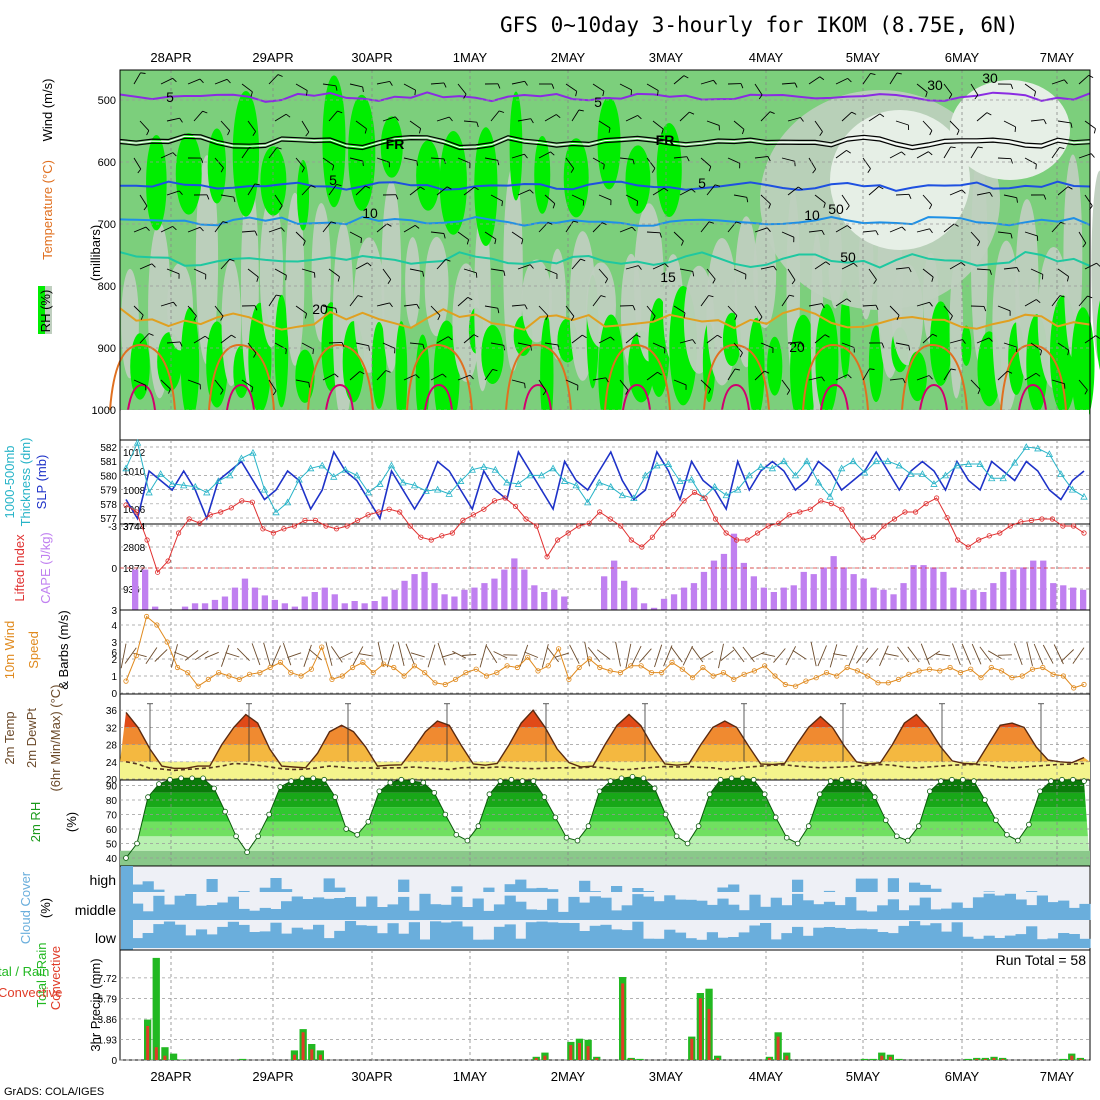 The image size is (1100, 1100). I want to click on wind-frame, so click(605, 652).